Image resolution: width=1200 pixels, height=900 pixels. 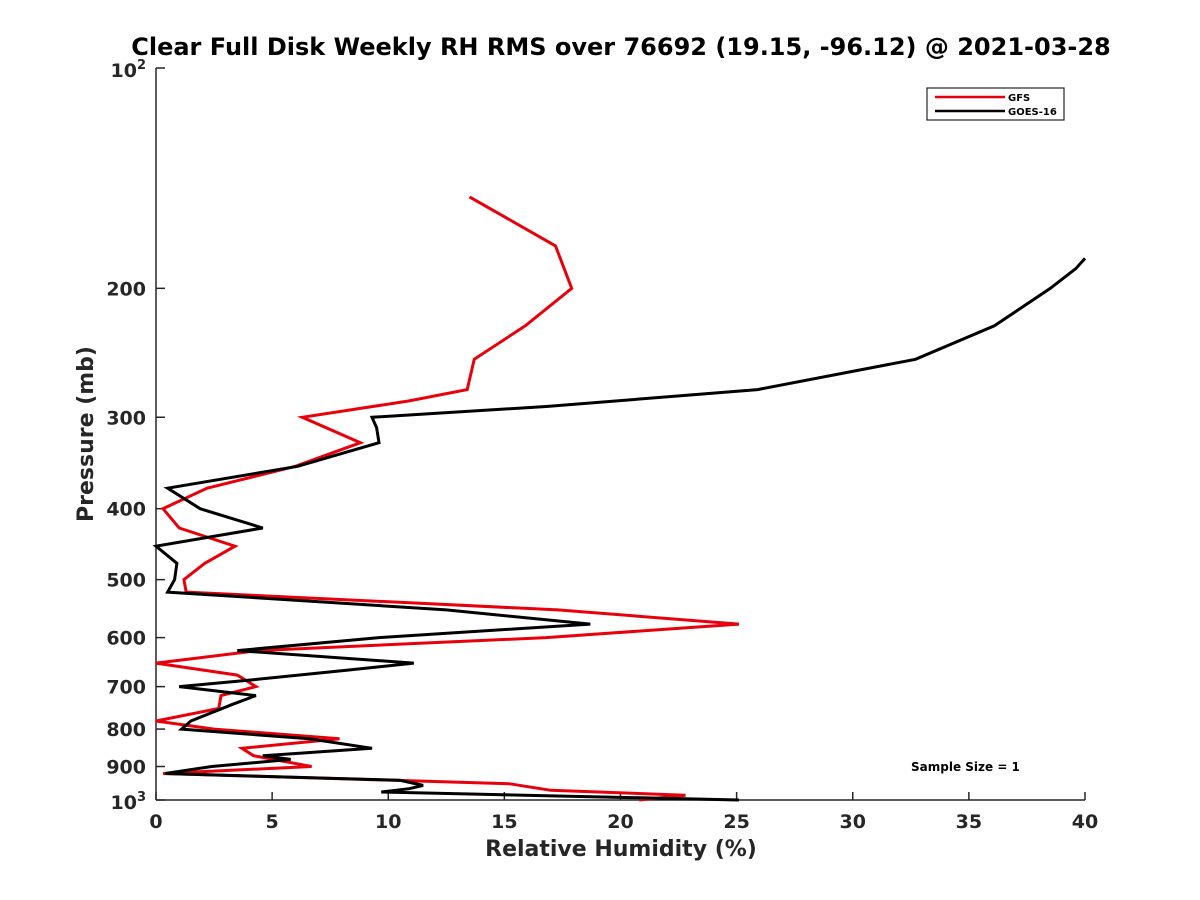 I want to click on x-tick-label: 5, so click(x=272, y=822).